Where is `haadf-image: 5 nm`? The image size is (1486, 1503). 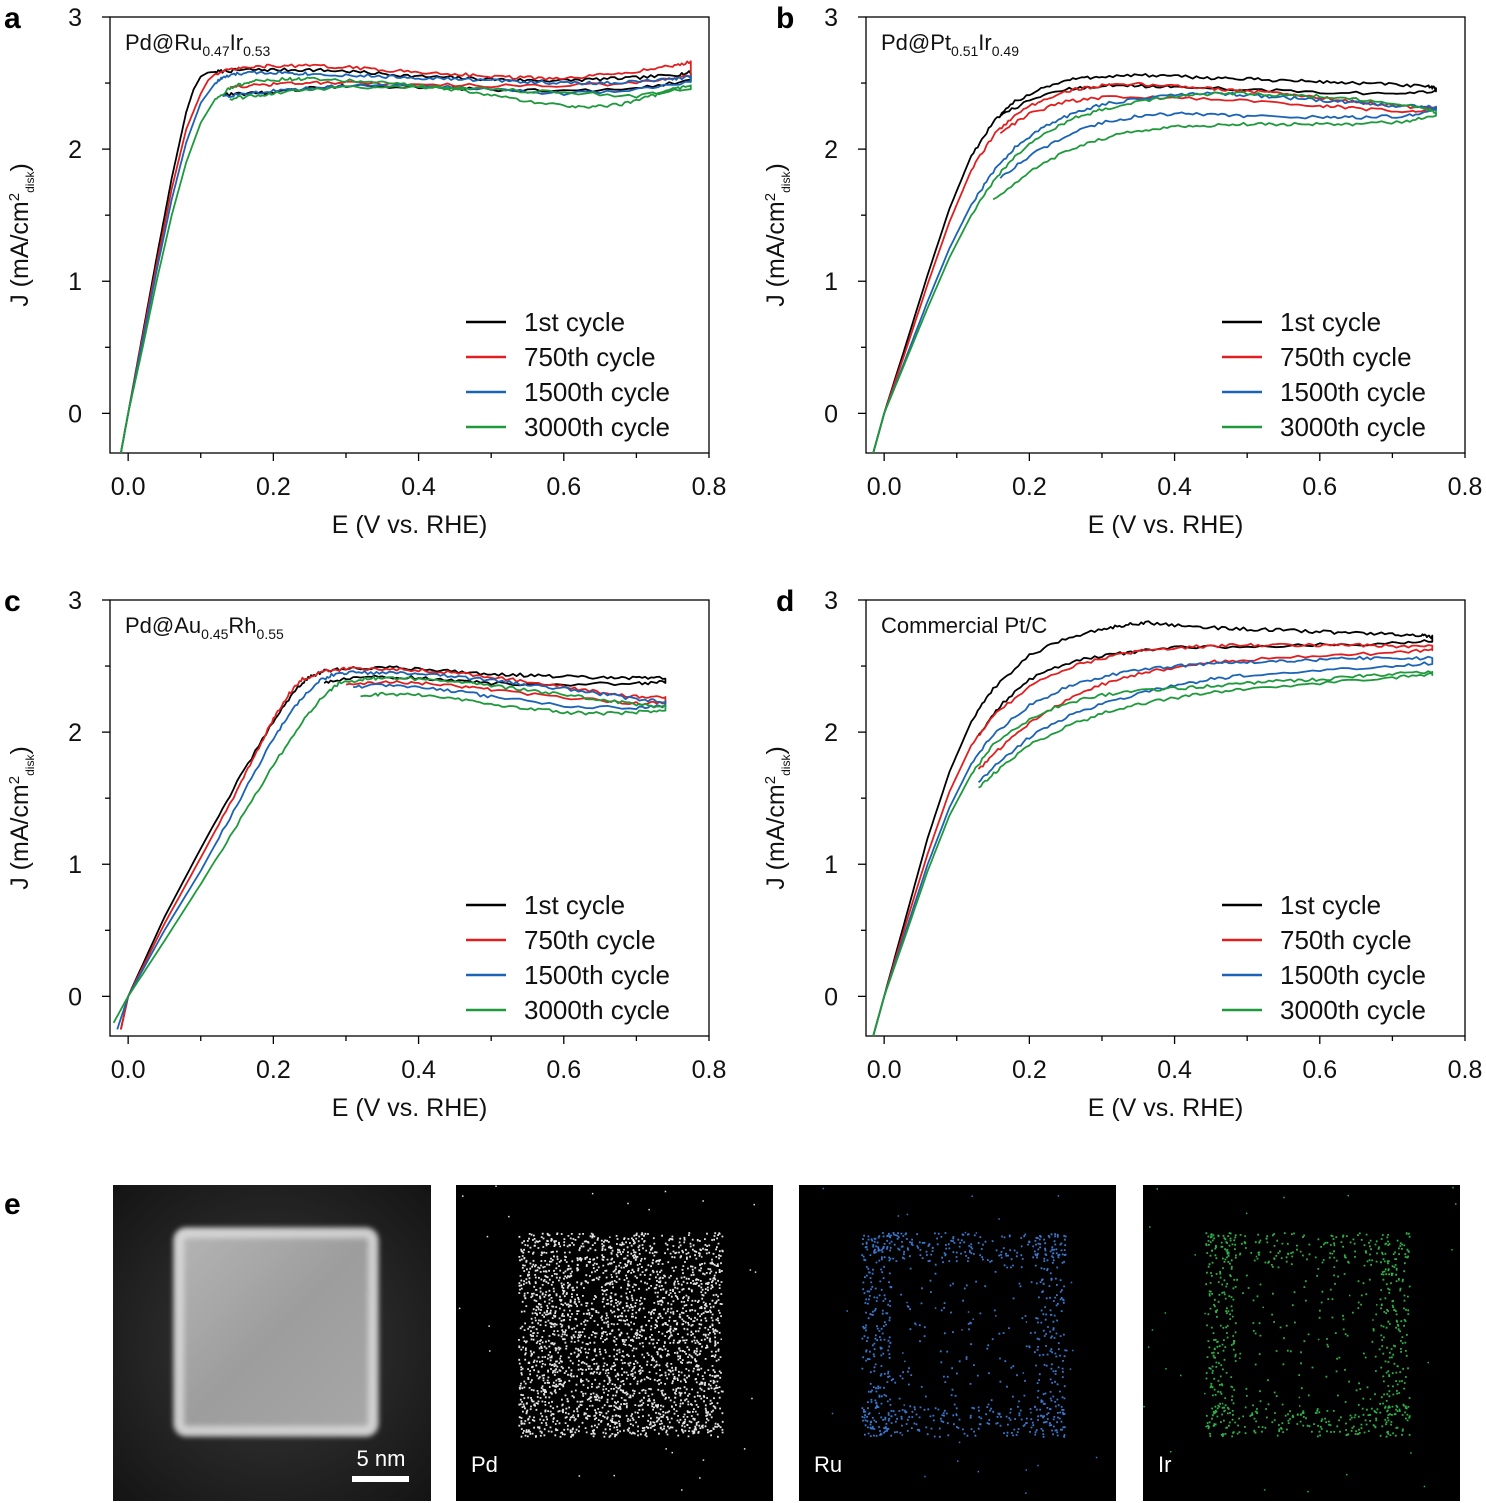
haadf-image: 5 nm is located at coordinates (272, 1343).